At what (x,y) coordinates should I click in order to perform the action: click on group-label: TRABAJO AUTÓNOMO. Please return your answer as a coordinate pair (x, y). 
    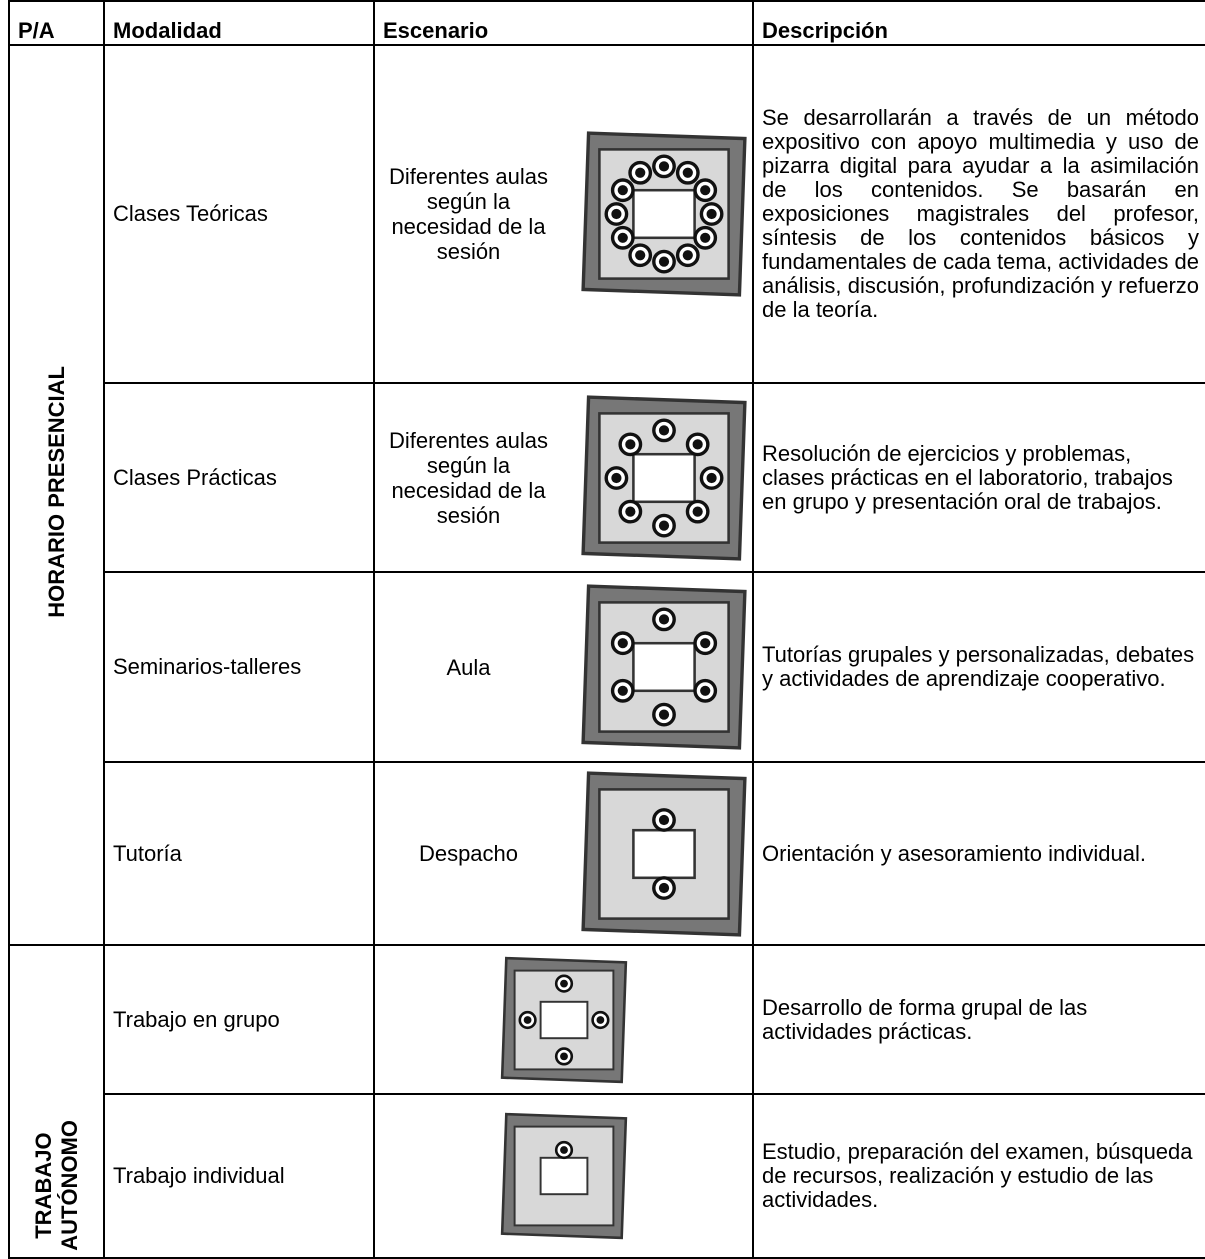
    Looking at the image, I should click on (57, 1185).